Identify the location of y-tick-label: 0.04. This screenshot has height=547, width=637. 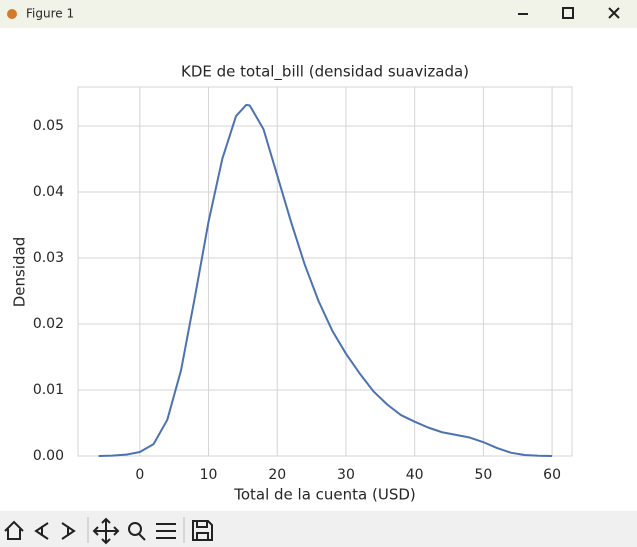
(48, 192).